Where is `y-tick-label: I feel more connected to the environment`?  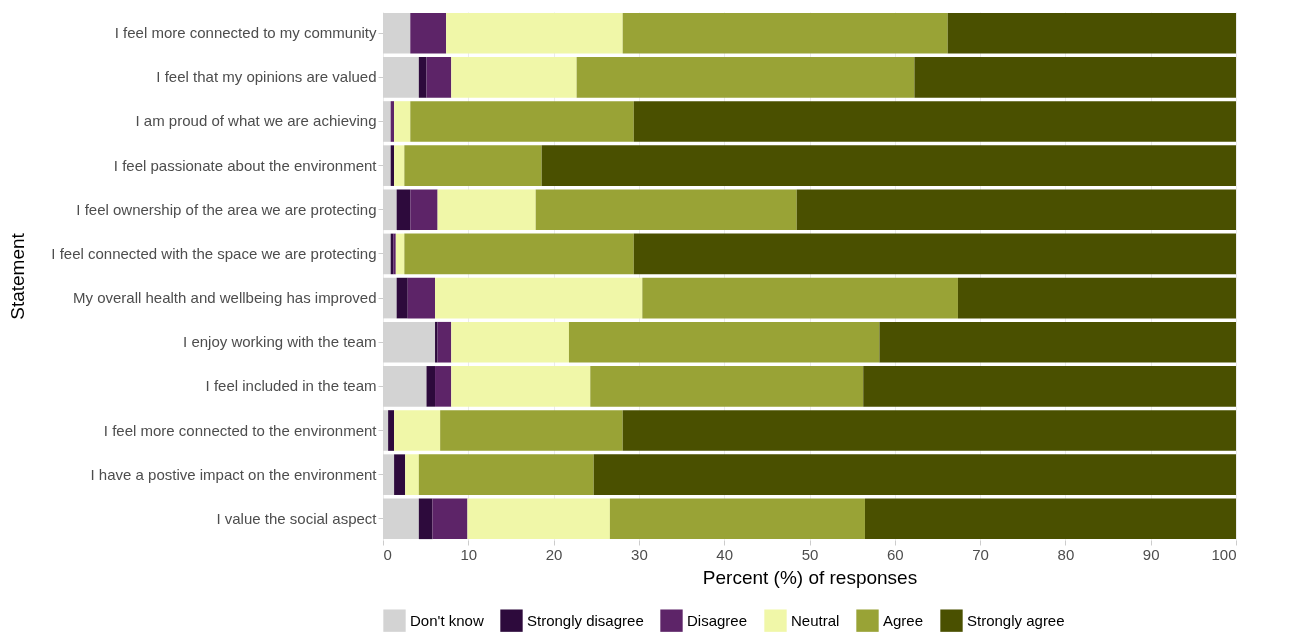
y-tick-label: I feel more connected to the environment is located at coordinates (240, 430).